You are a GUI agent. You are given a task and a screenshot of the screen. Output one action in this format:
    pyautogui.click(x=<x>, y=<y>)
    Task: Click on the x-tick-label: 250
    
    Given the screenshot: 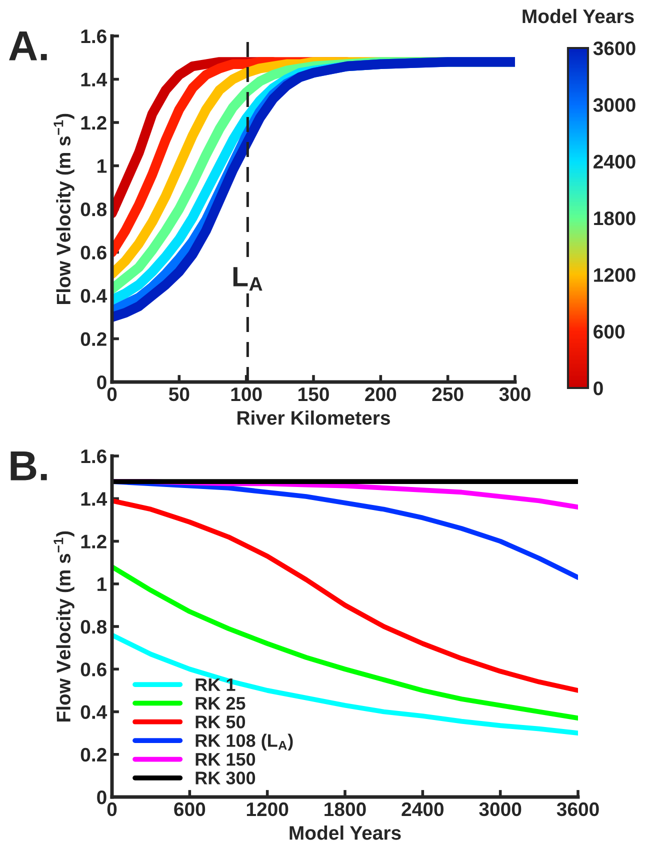 What is the action you would take?
    pyautogui.click(x=448, y=394)
    